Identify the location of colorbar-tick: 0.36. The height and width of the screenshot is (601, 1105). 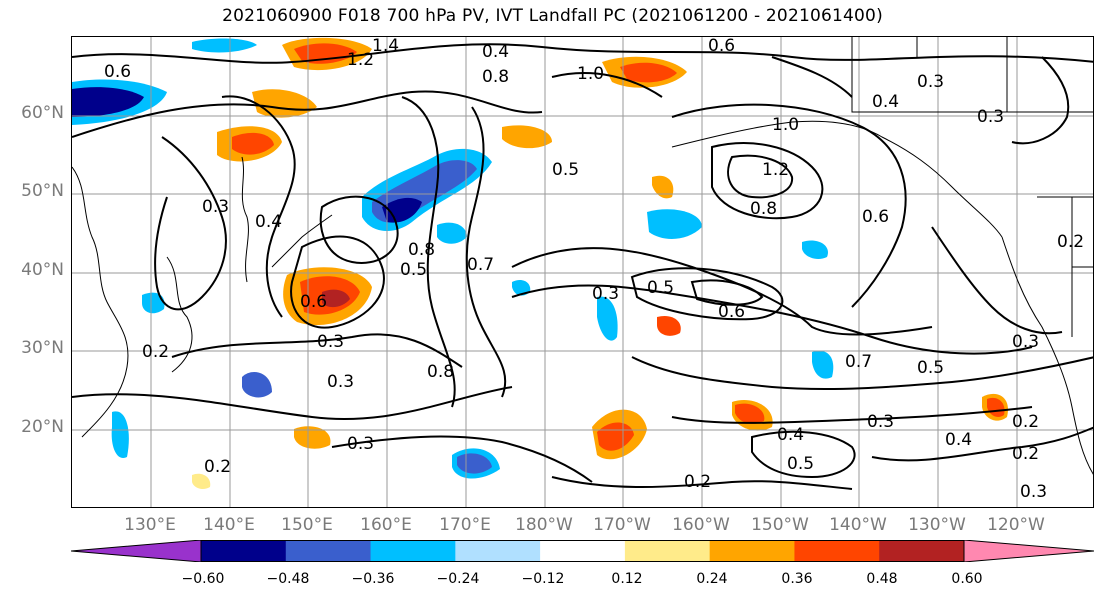
(797, 579).